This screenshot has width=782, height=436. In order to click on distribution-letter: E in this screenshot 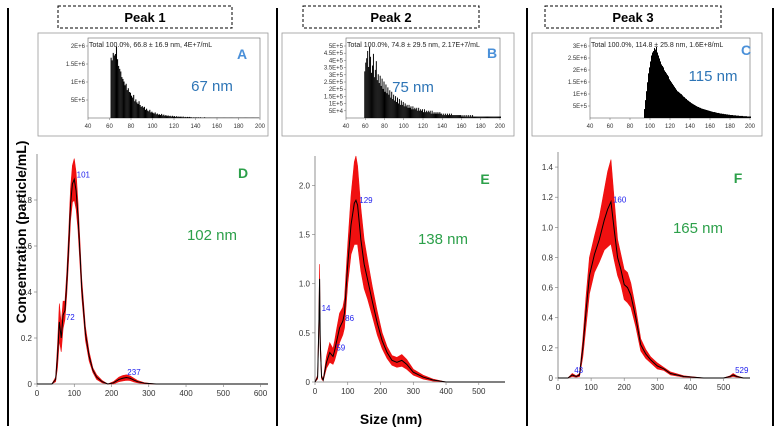, I will do `click(484, 179)`.